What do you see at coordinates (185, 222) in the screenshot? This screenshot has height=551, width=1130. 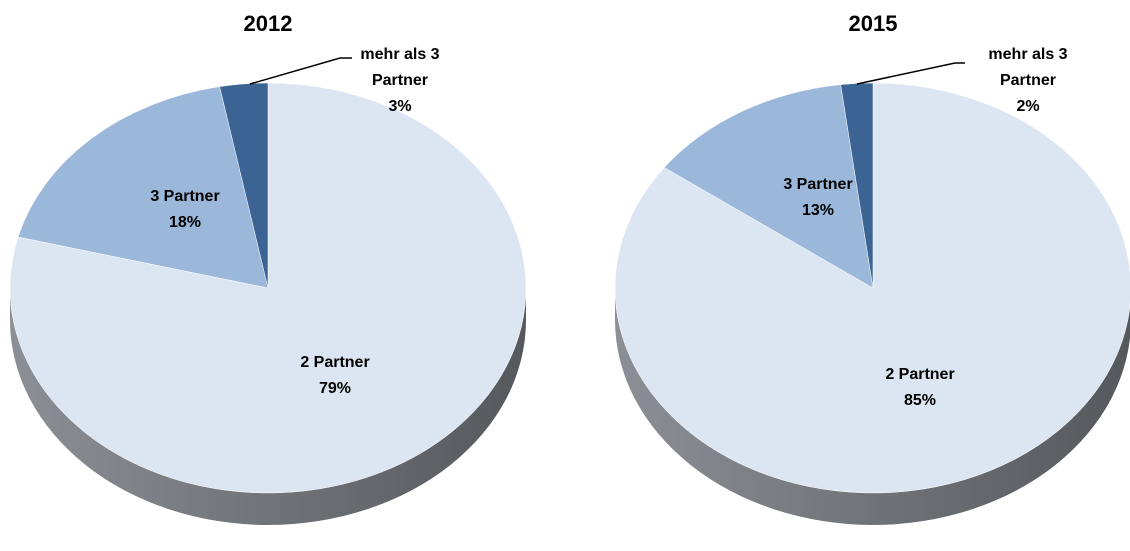 I see `value-label: 18%` at bounding box center [185, 222].